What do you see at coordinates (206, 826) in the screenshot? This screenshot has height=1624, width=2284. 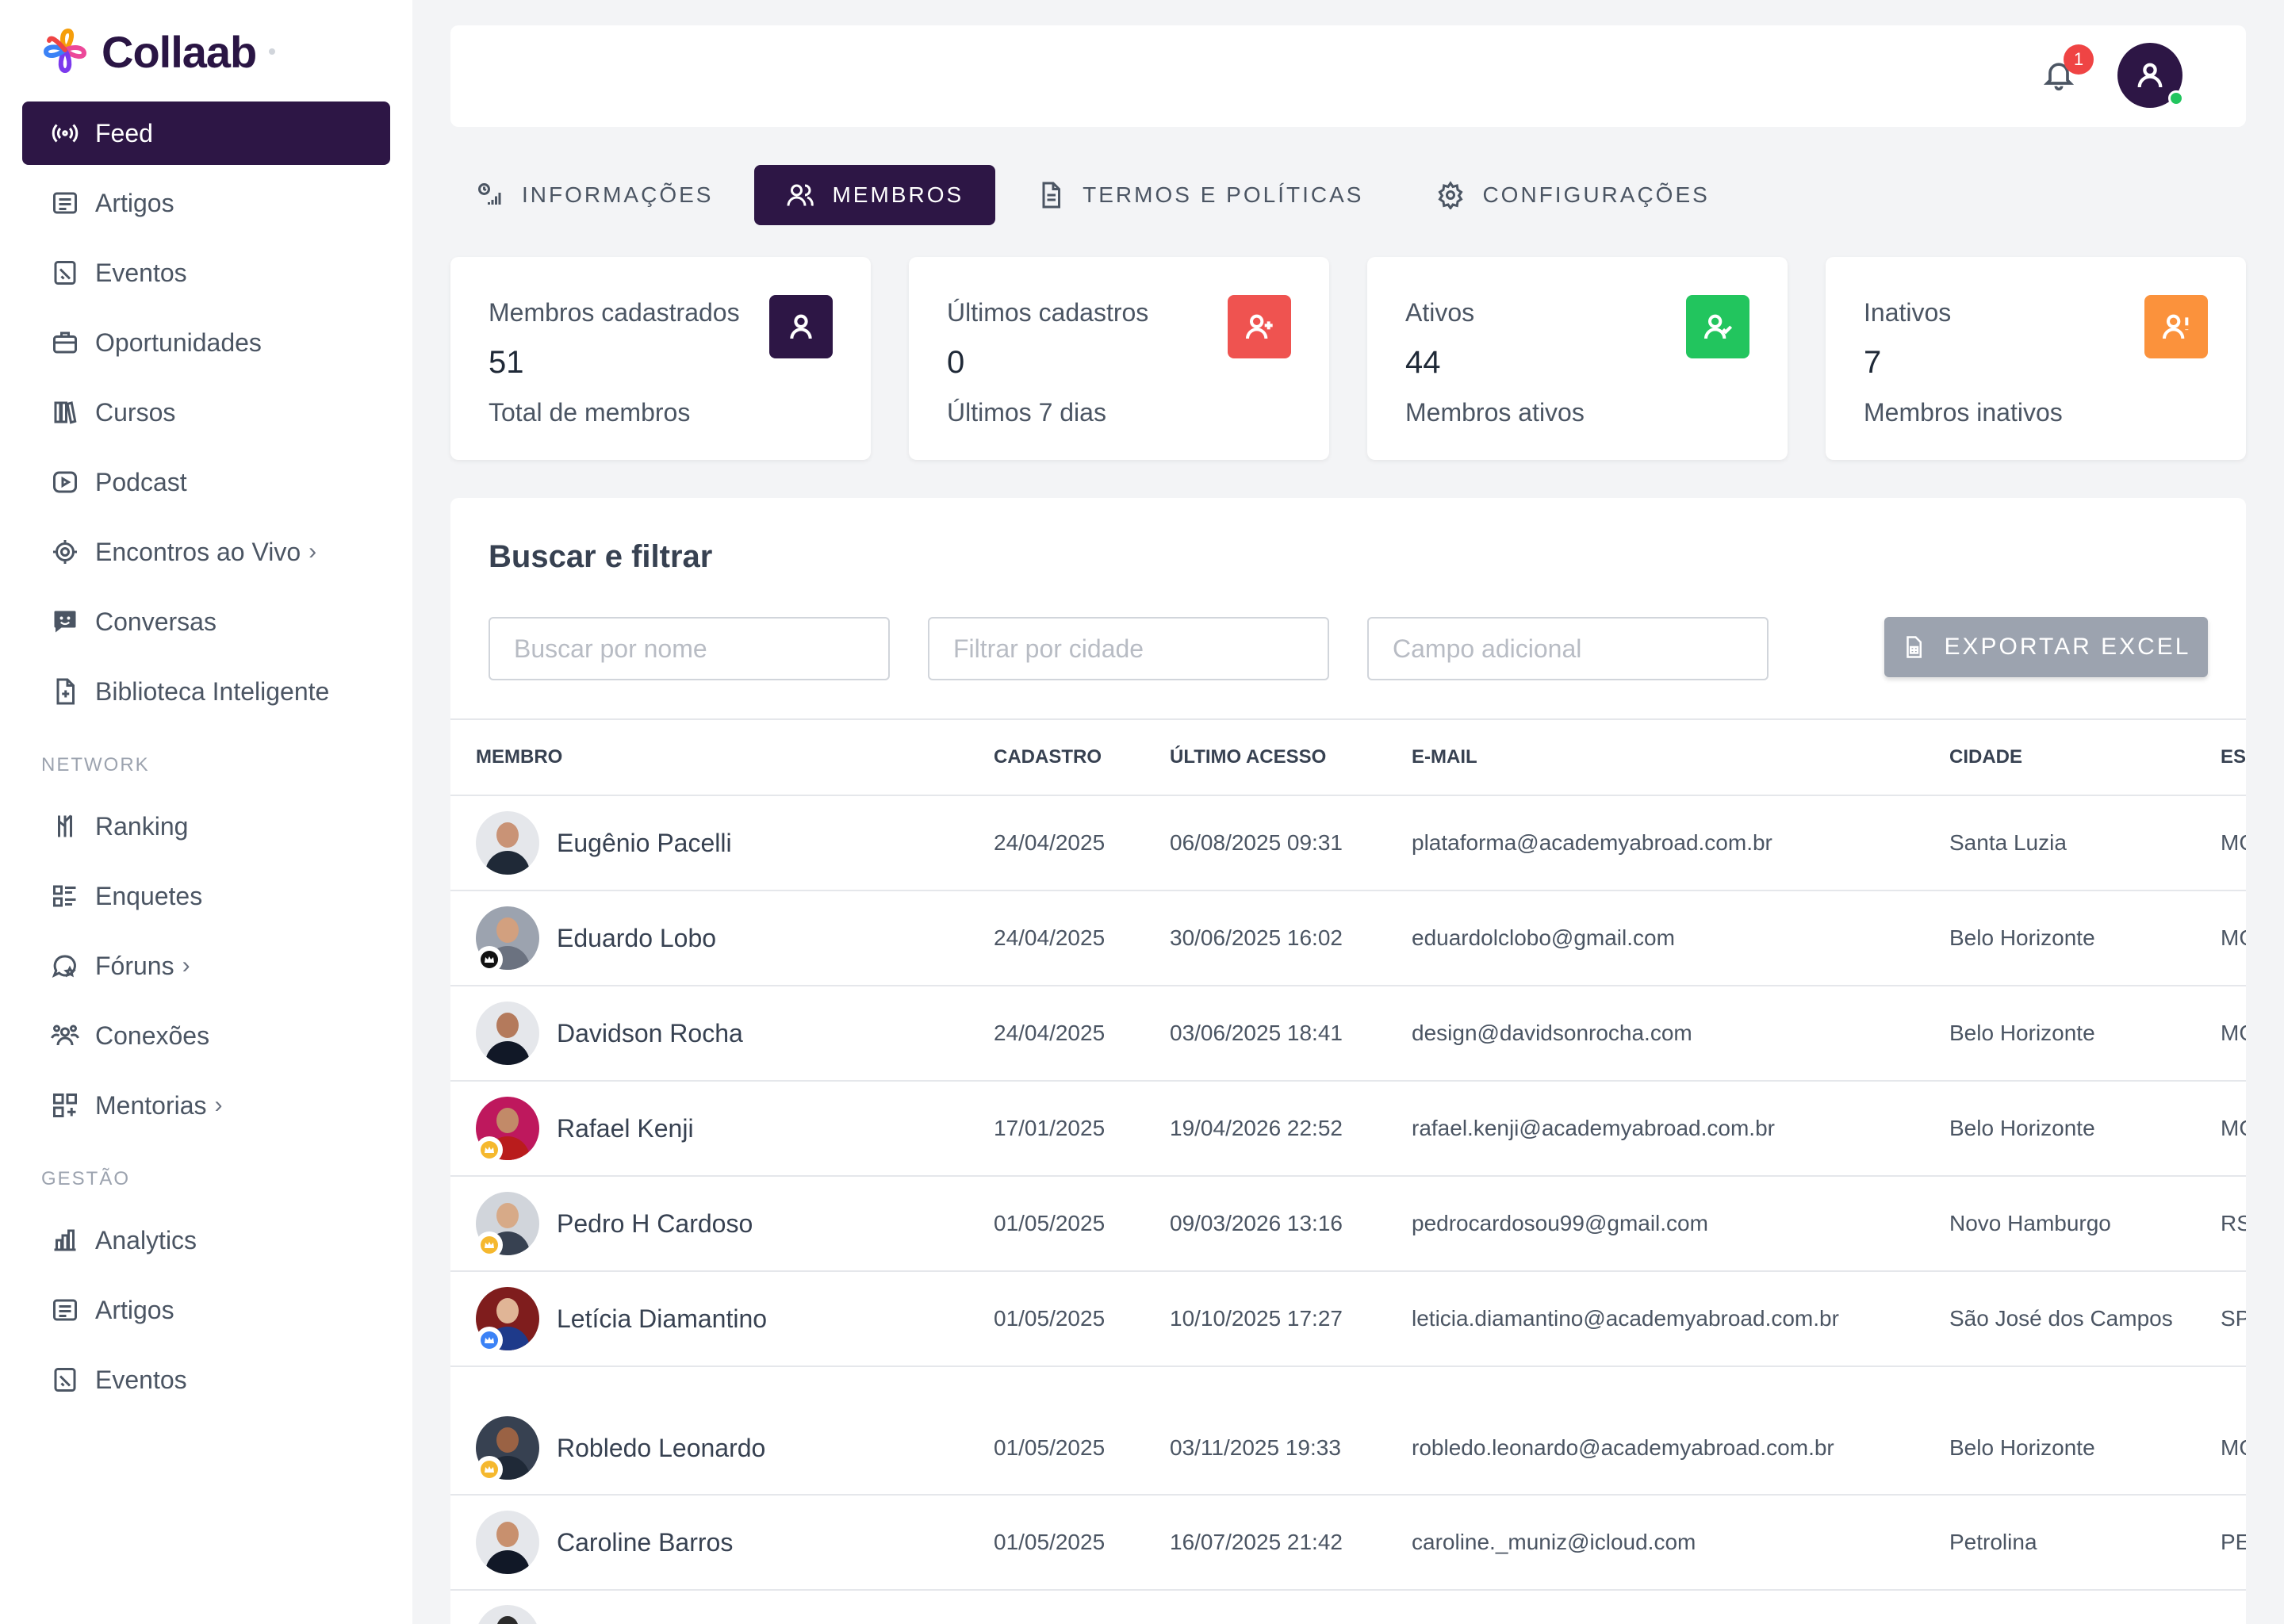 I see `sidebar-item-ranking: Ranking` at bounding box center [206, 826].